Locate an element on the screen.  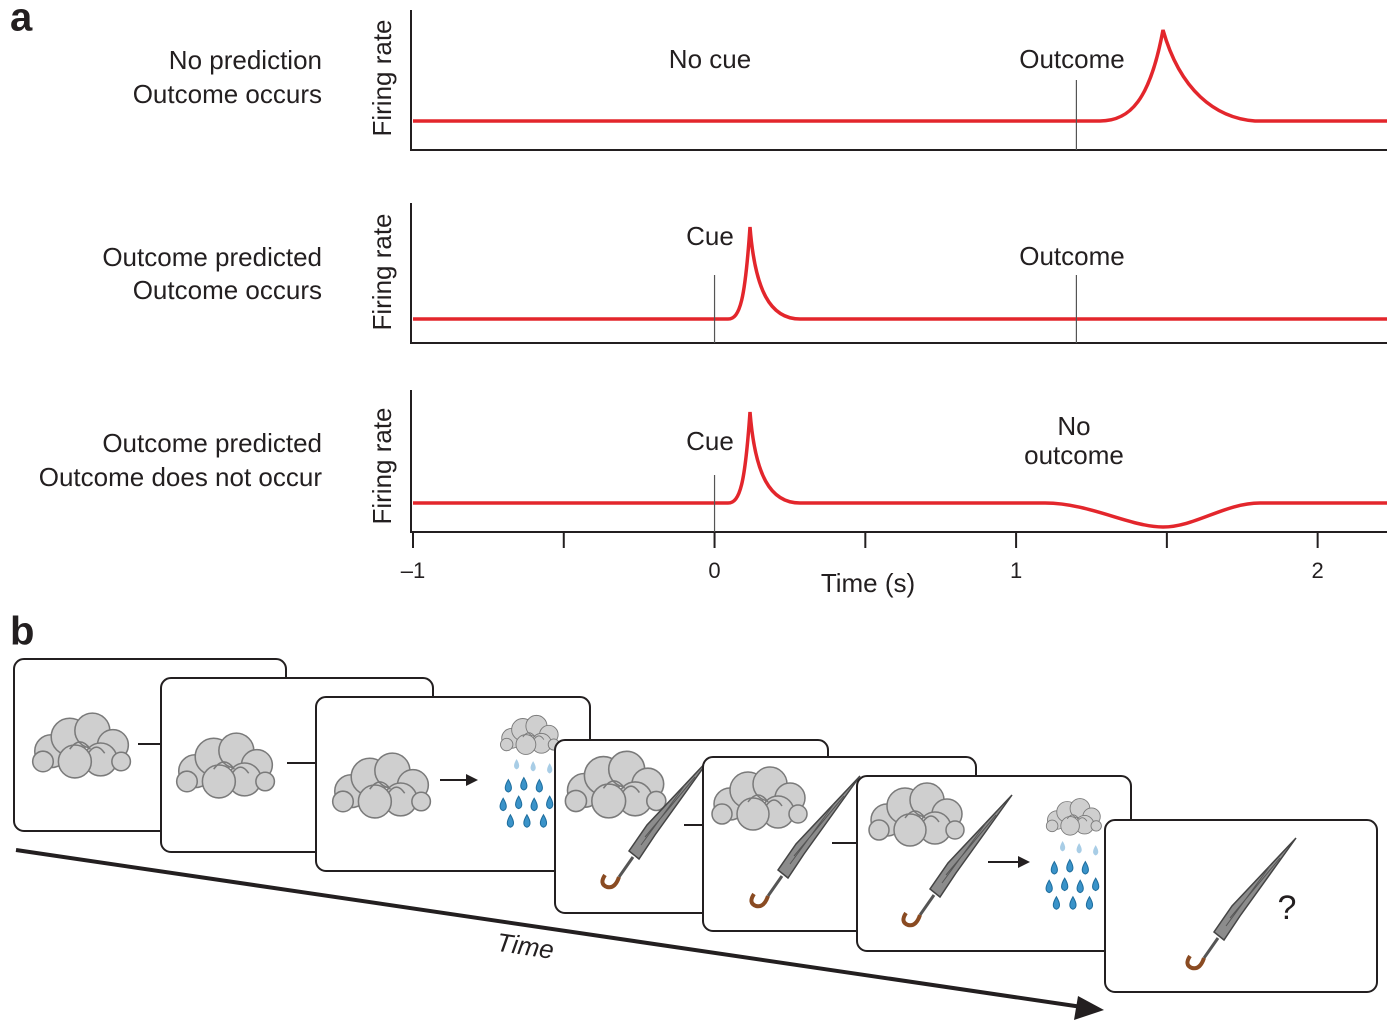
annotation: No cue is located at coordinates (710, 59).